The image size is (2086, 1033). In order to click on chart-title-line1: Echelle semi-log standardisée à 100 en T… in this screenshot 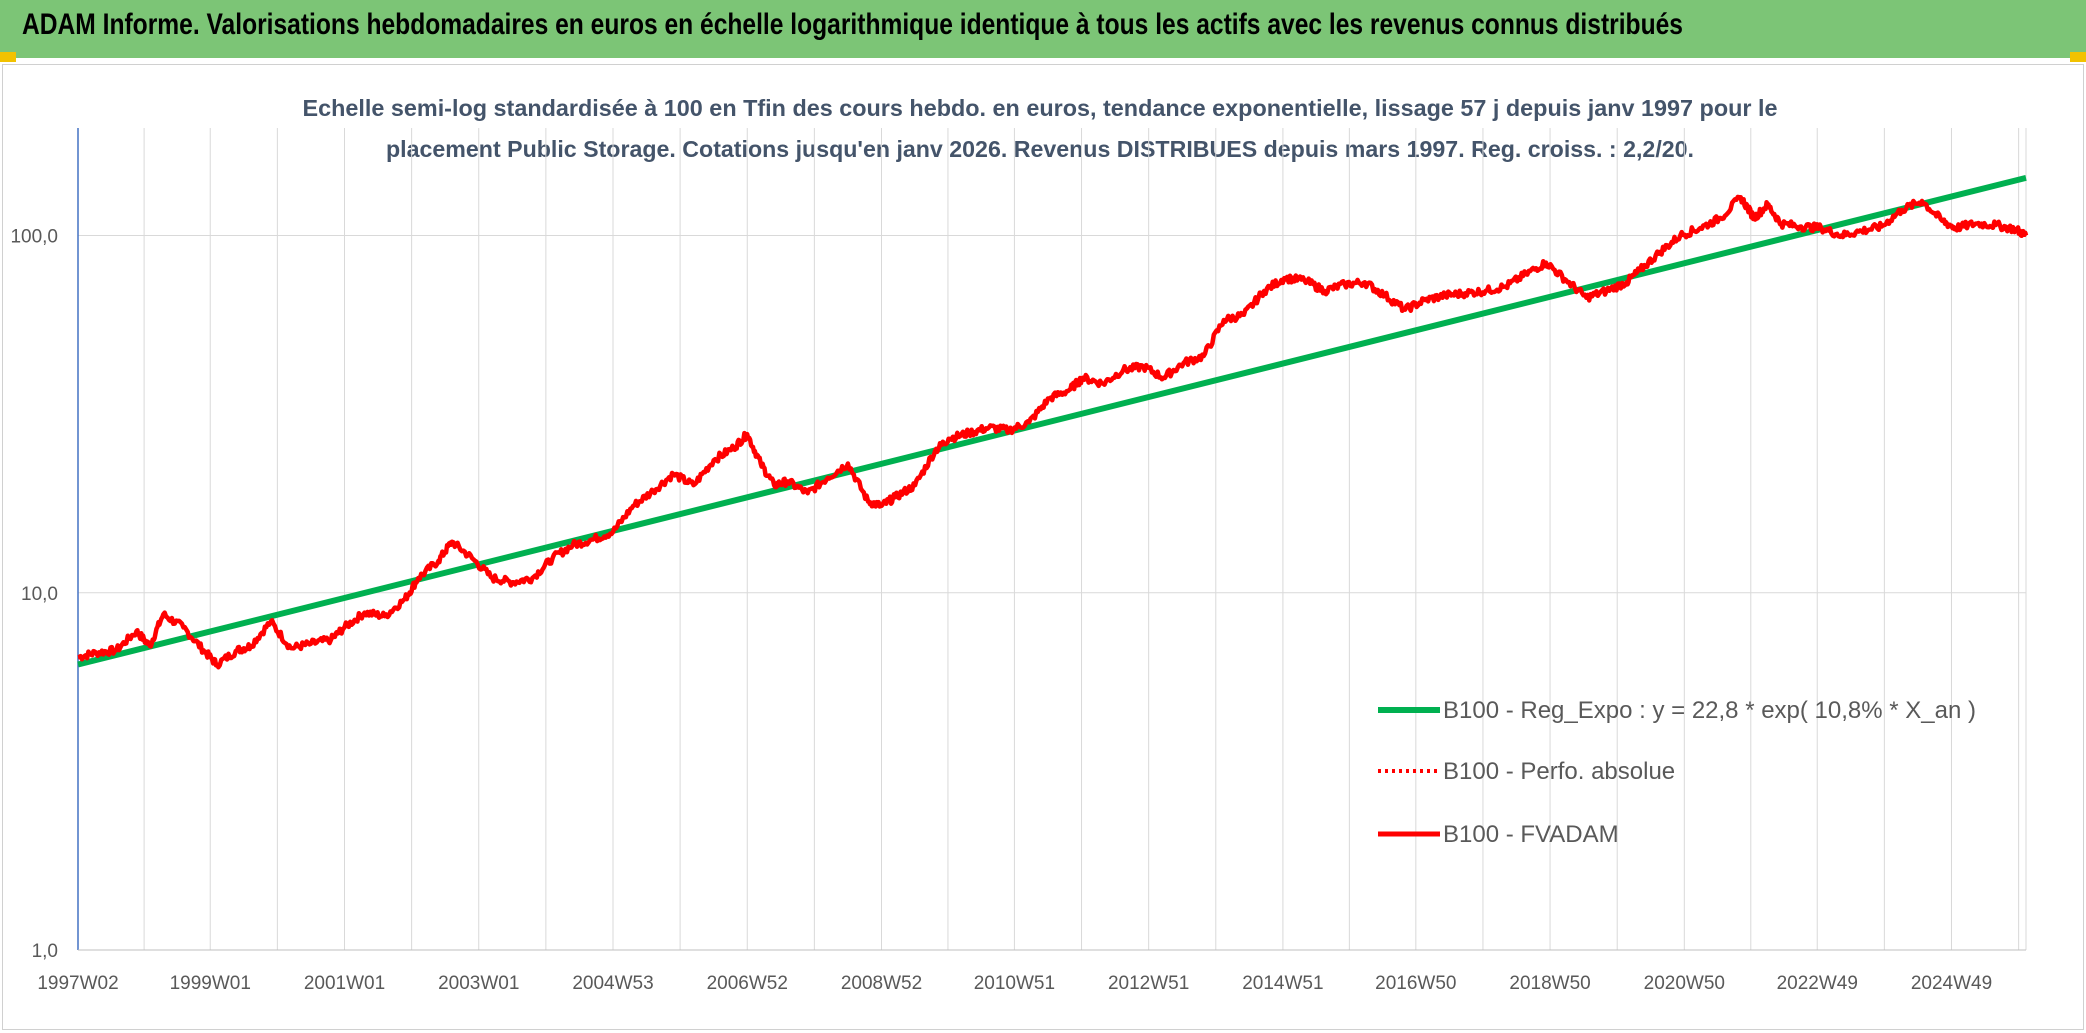, I will do `click(1040, 108)`.